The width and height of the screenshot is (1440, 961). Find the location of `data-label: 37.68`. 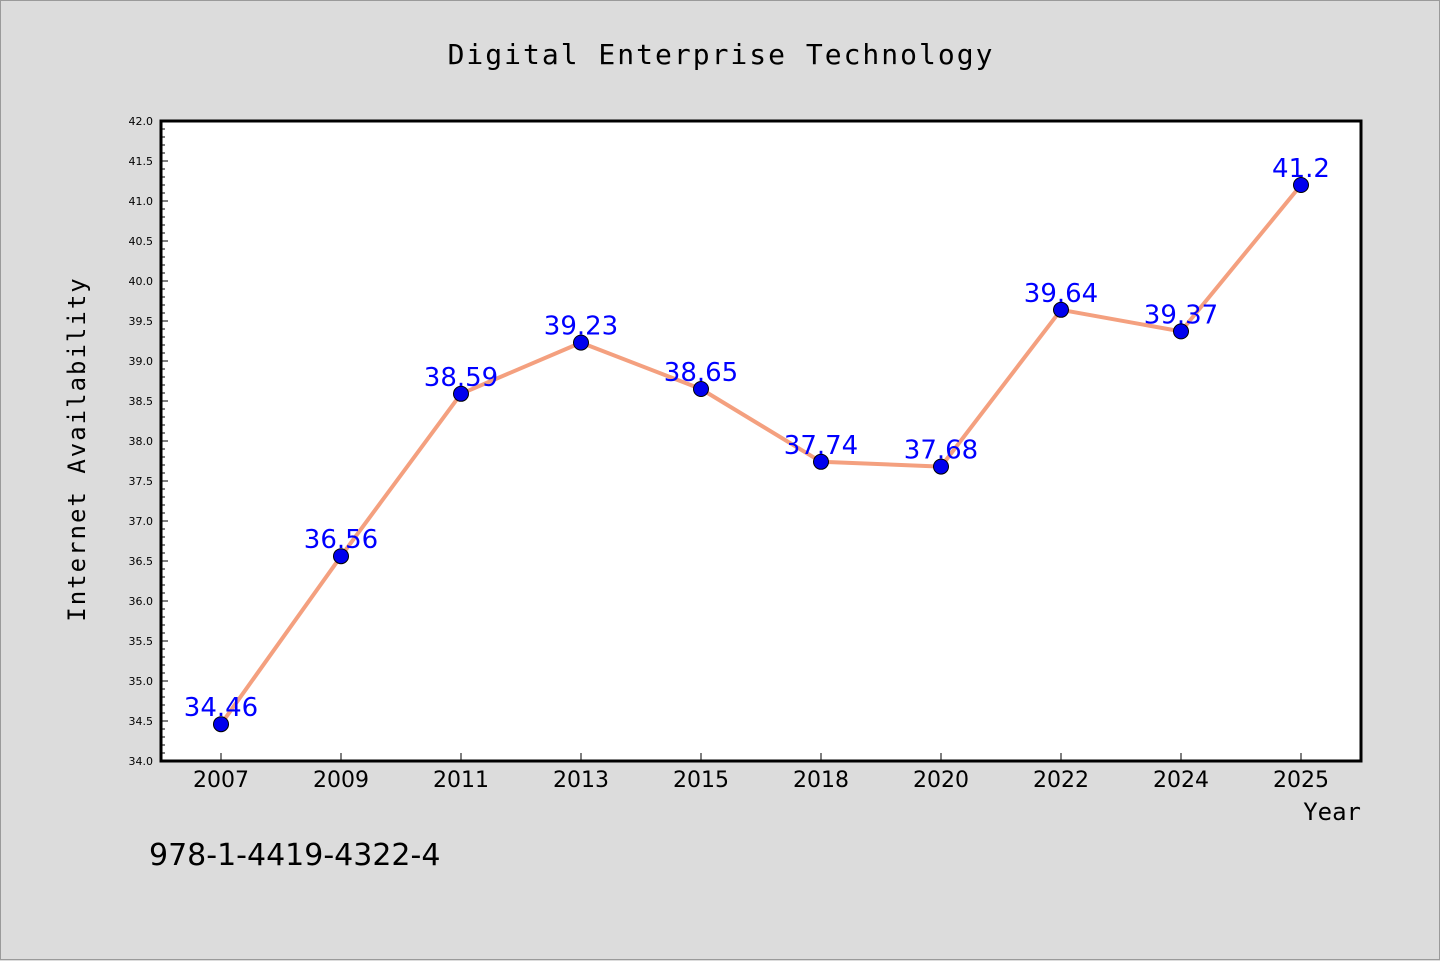

data-label: 37.68 is located at coordinates (941, 451).